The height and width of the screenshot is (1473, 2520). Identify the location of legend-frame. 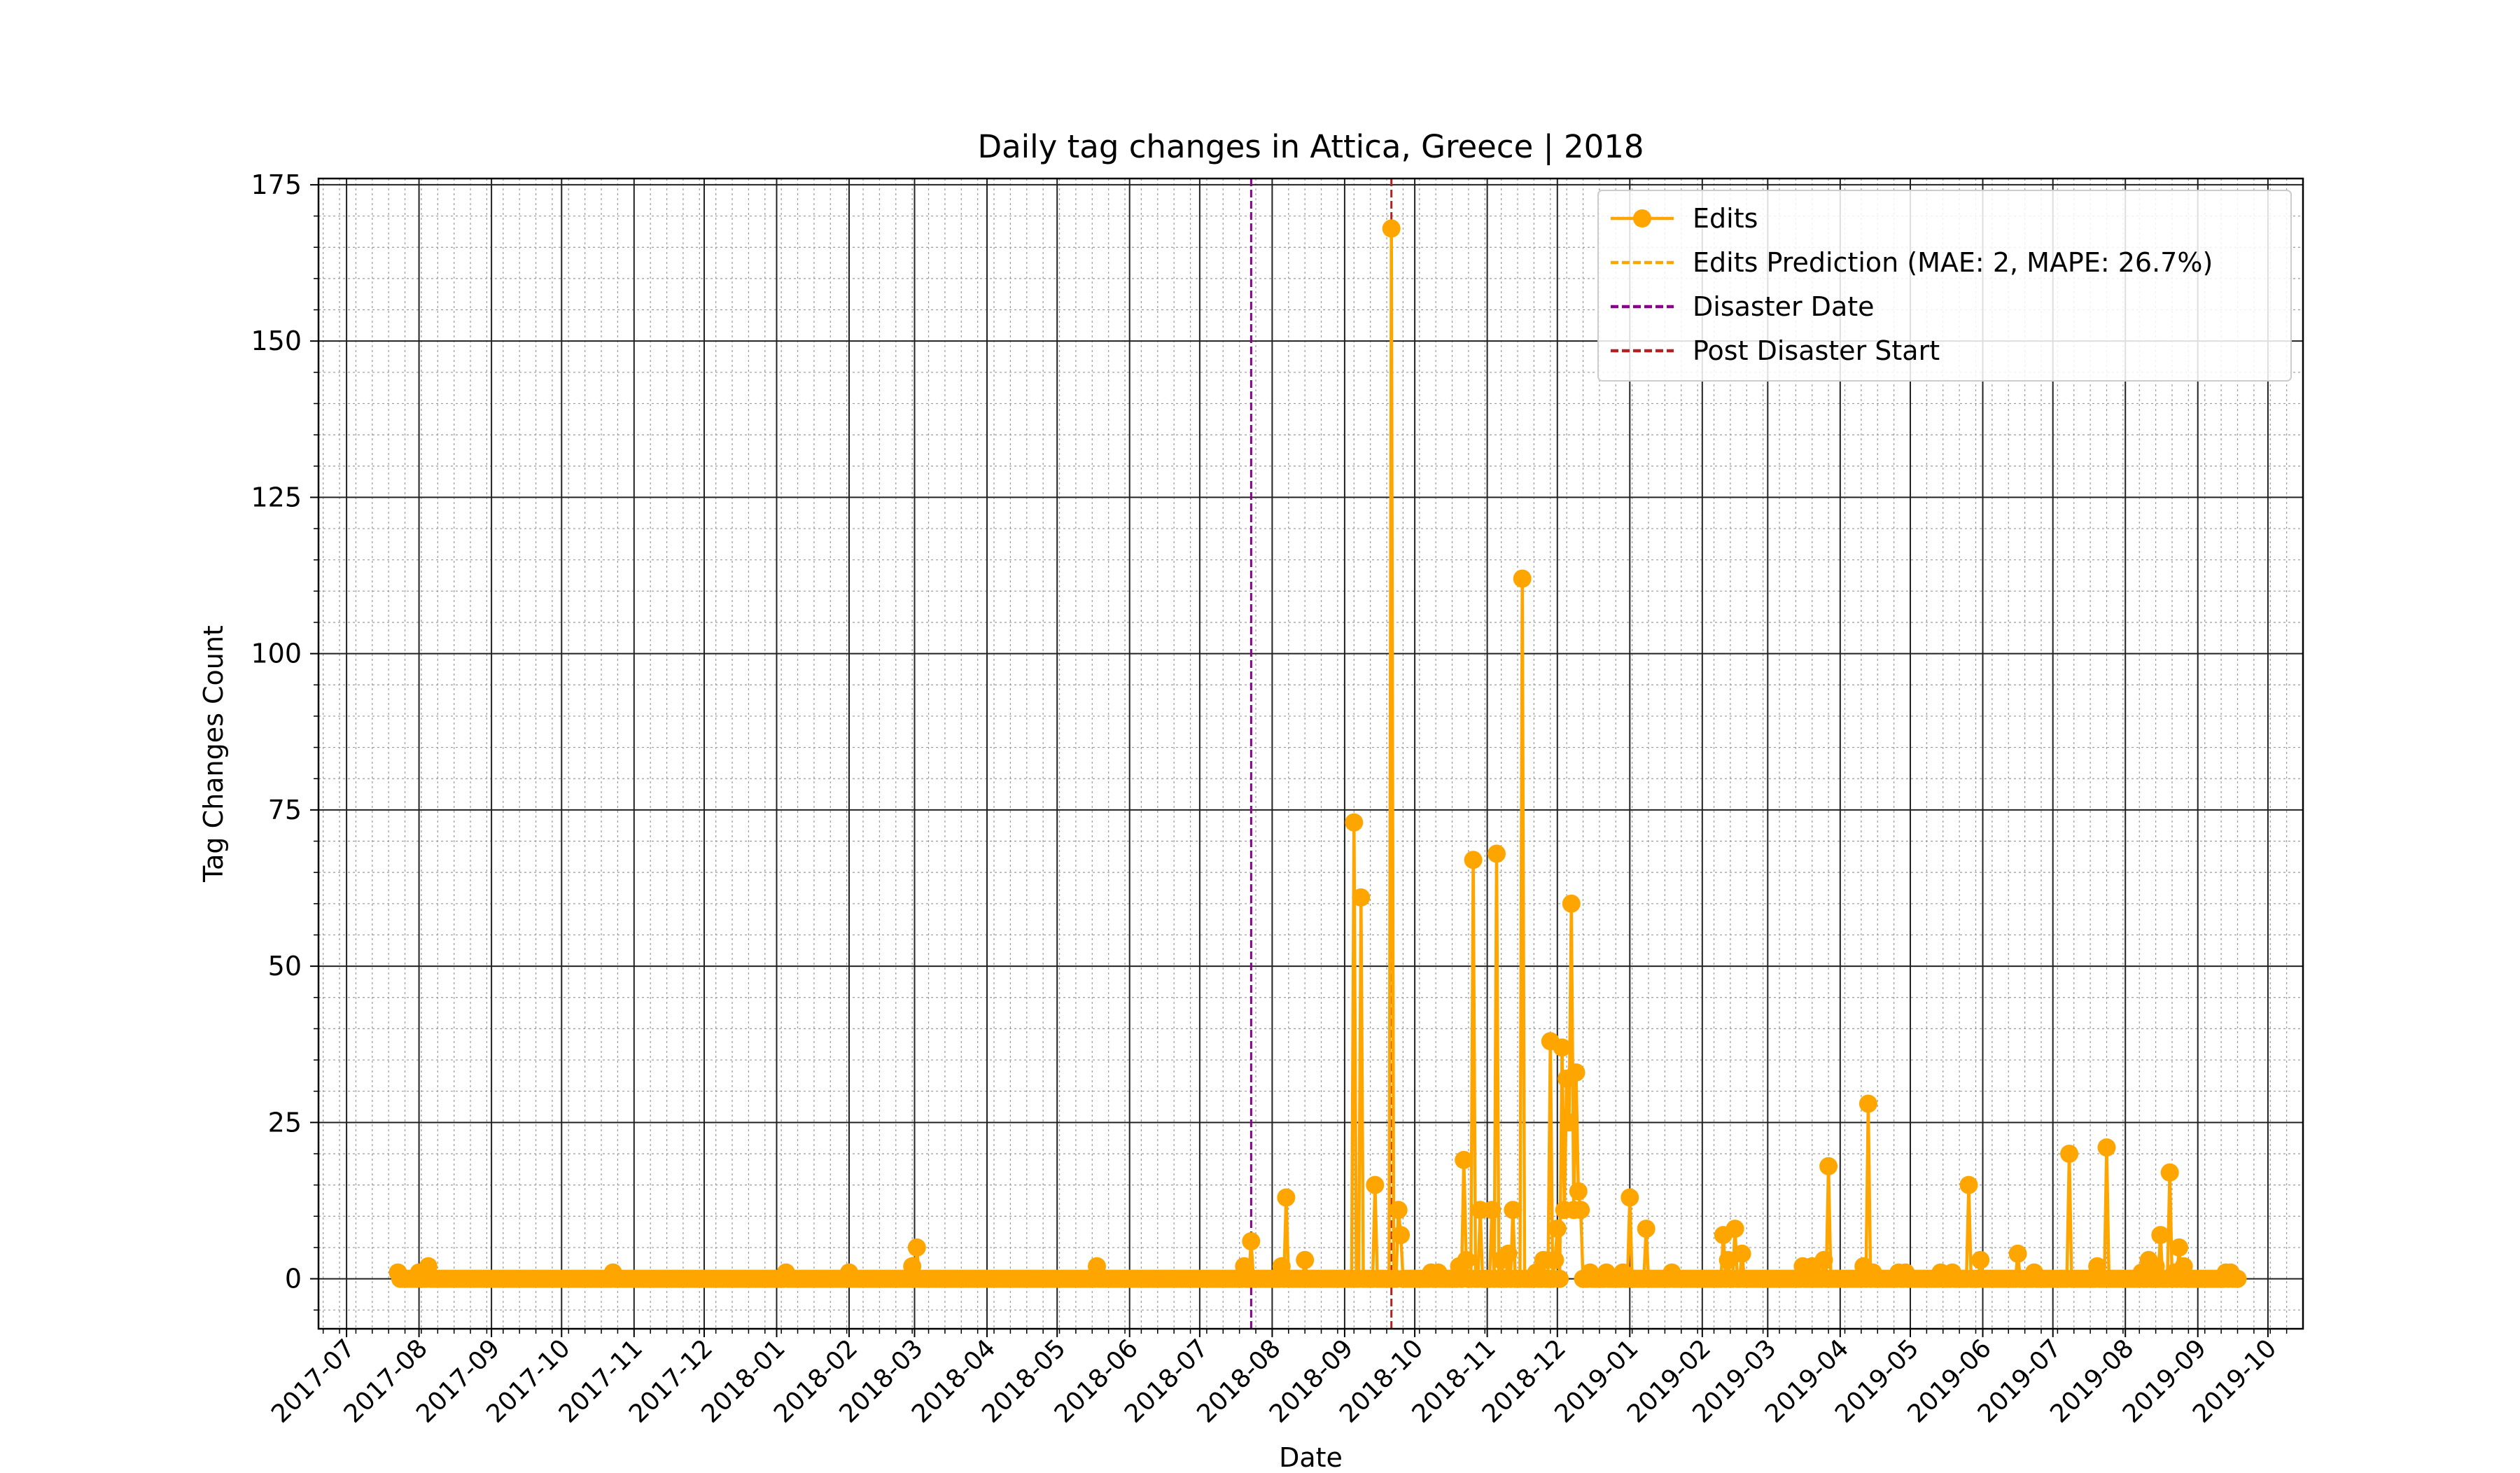
(1944, 286).